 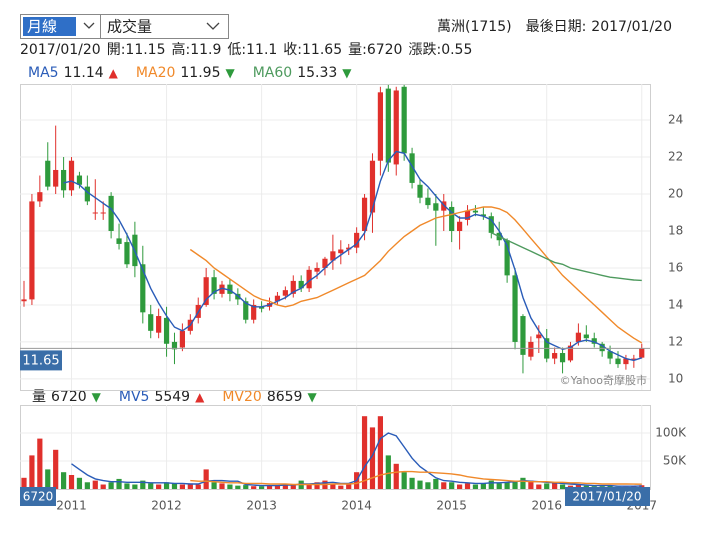 I want to click on y-tick-label: 16, so click(x=675, y=267).